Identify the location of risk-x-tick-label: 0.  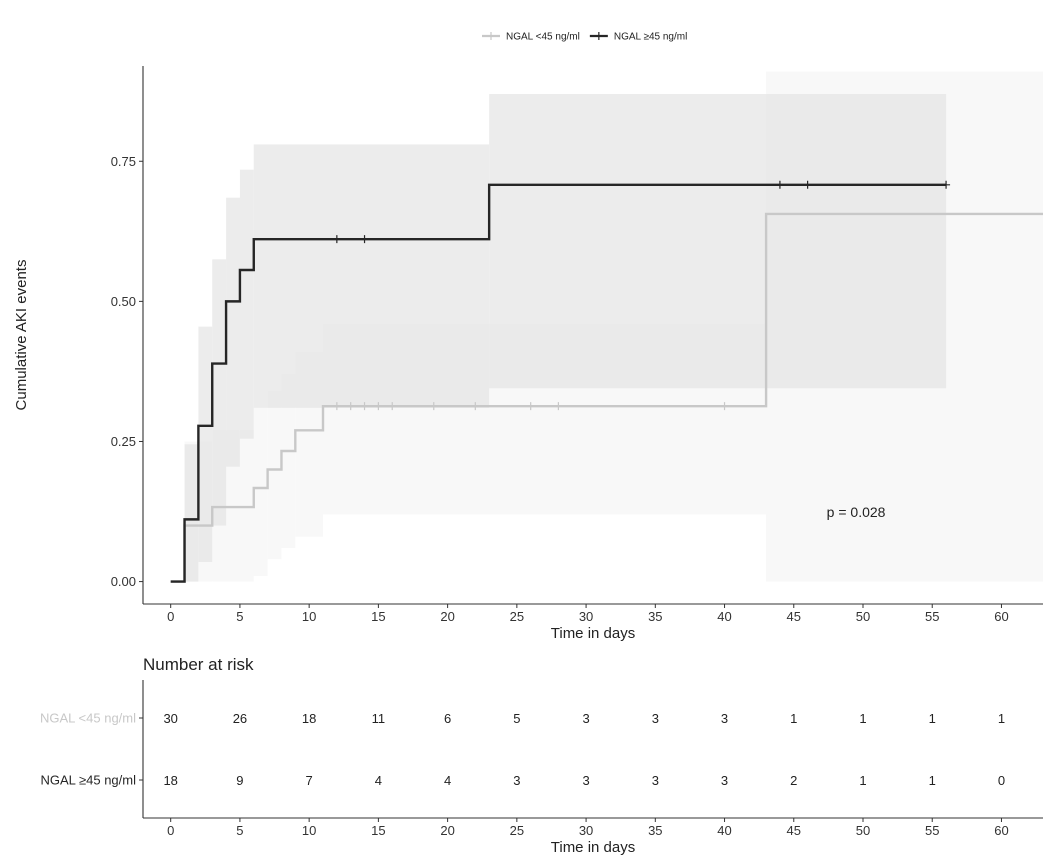
(170, 830).